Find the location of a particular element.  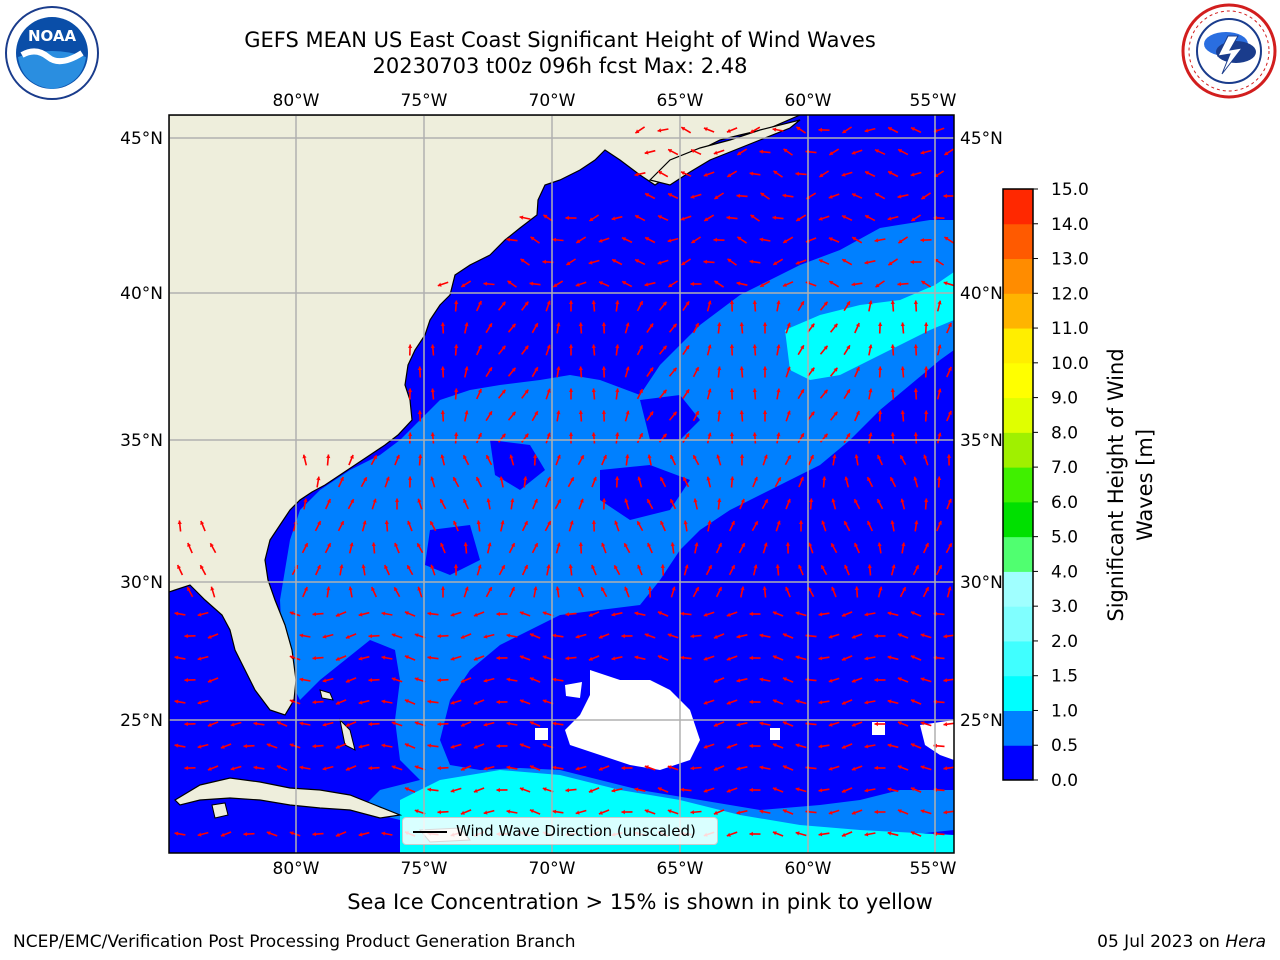

lon-label: 80°W is located at coordinates (296, 869).